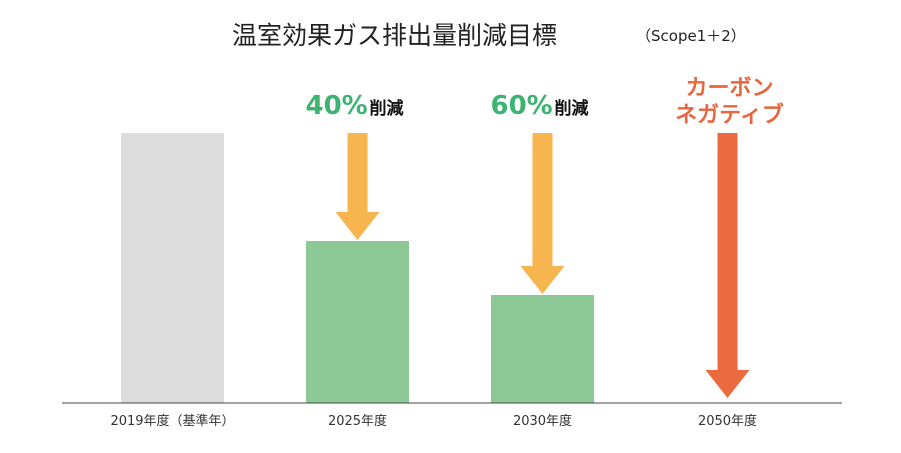  I want to click on x-tick-label: 2030年度, so click(542, 421).